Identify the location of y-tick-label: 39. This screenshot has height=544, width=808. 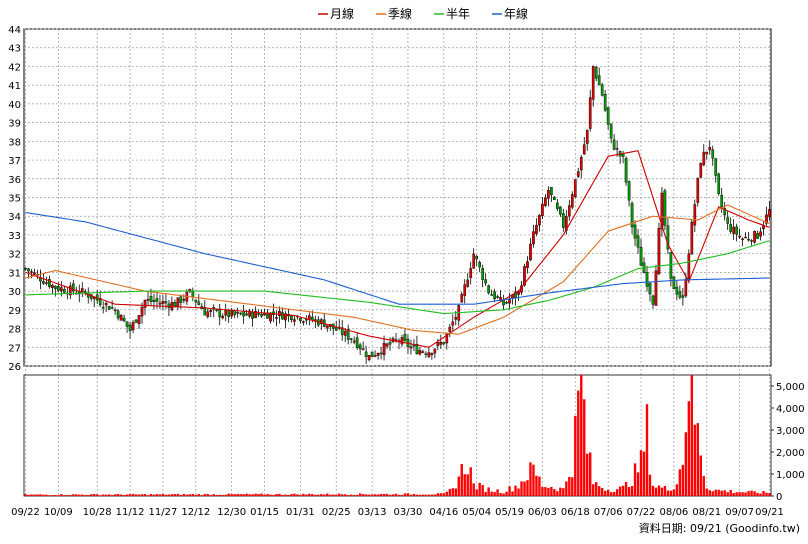
(14, 124).